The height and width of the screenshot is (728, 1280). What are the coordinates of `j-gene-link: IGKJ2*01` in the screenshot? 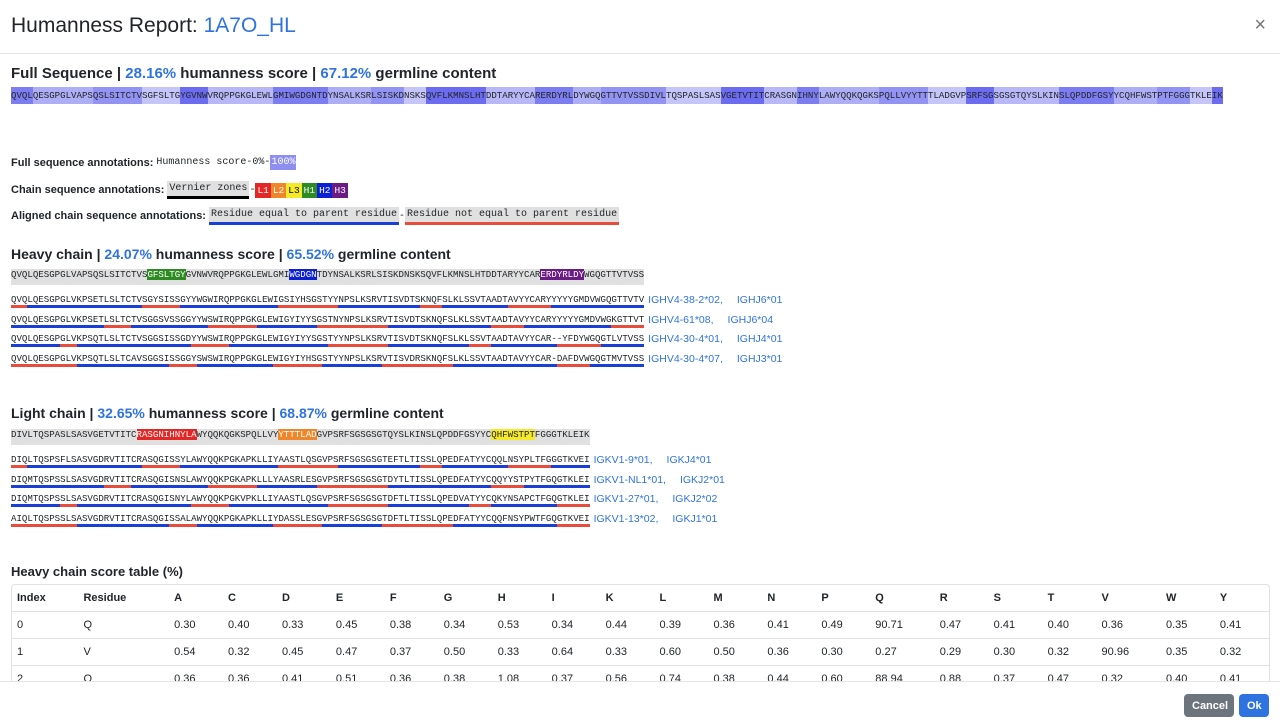 It's located at (702, 479).